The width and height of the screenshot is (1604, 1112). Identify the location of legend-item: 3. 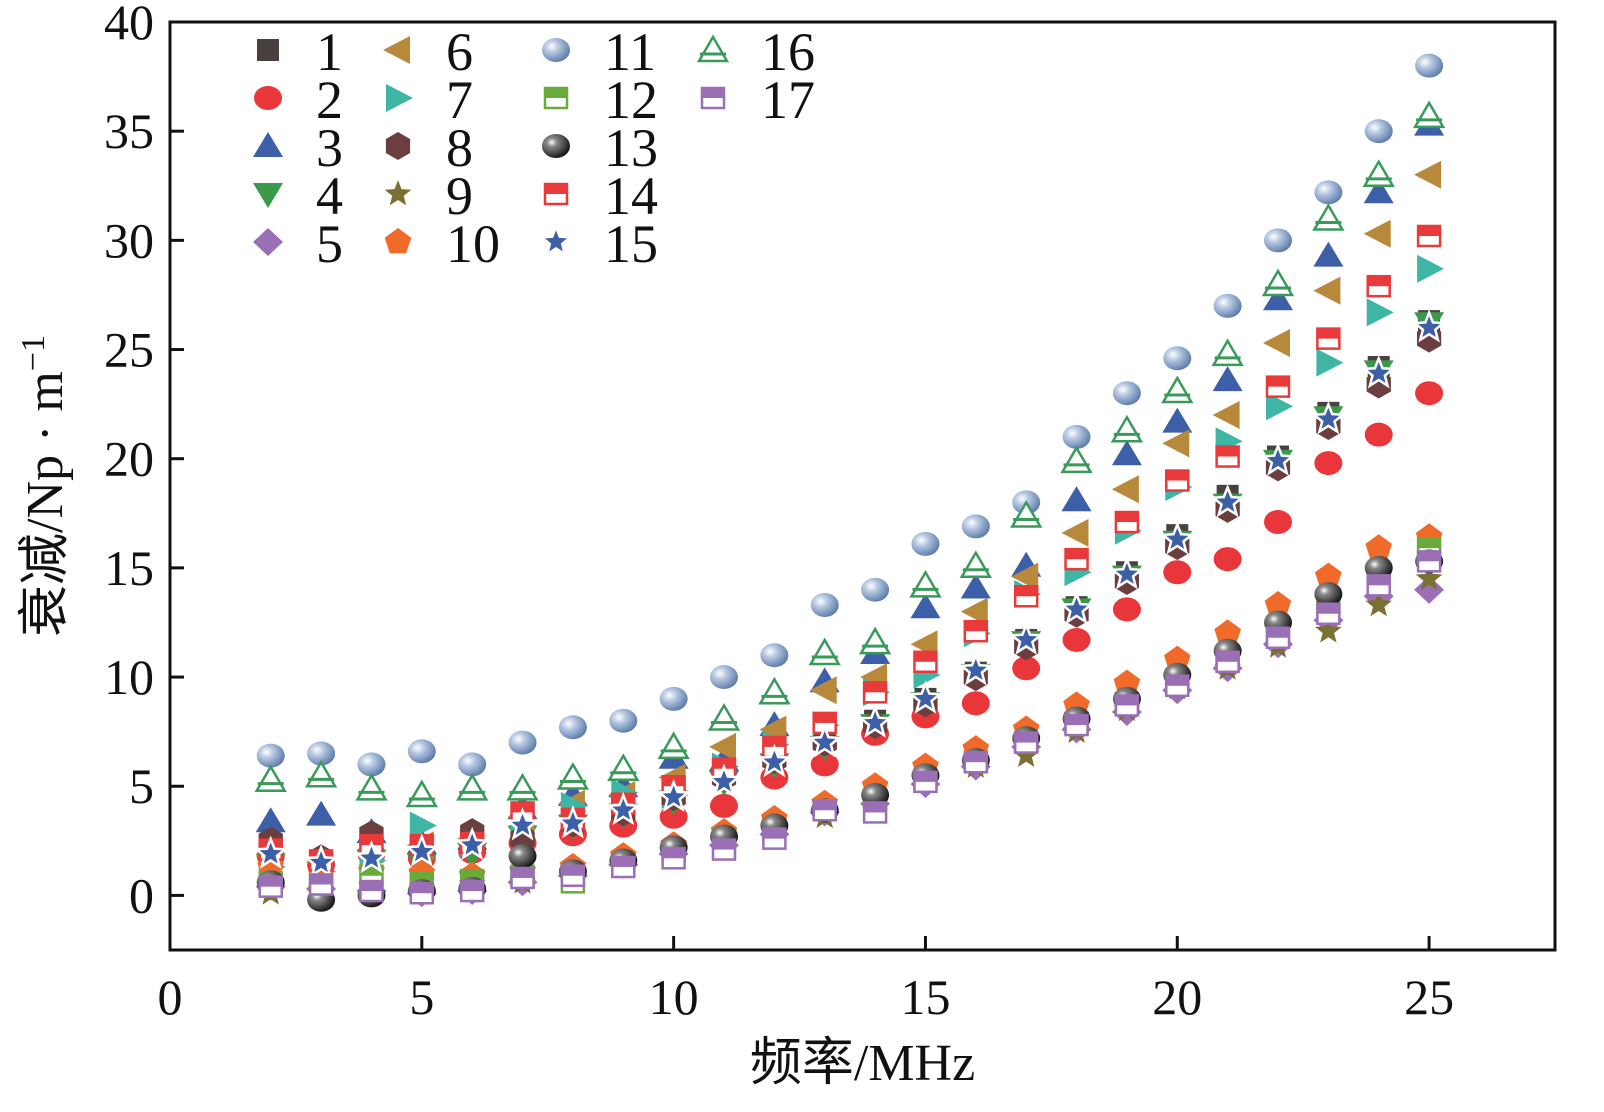
(298, 148).